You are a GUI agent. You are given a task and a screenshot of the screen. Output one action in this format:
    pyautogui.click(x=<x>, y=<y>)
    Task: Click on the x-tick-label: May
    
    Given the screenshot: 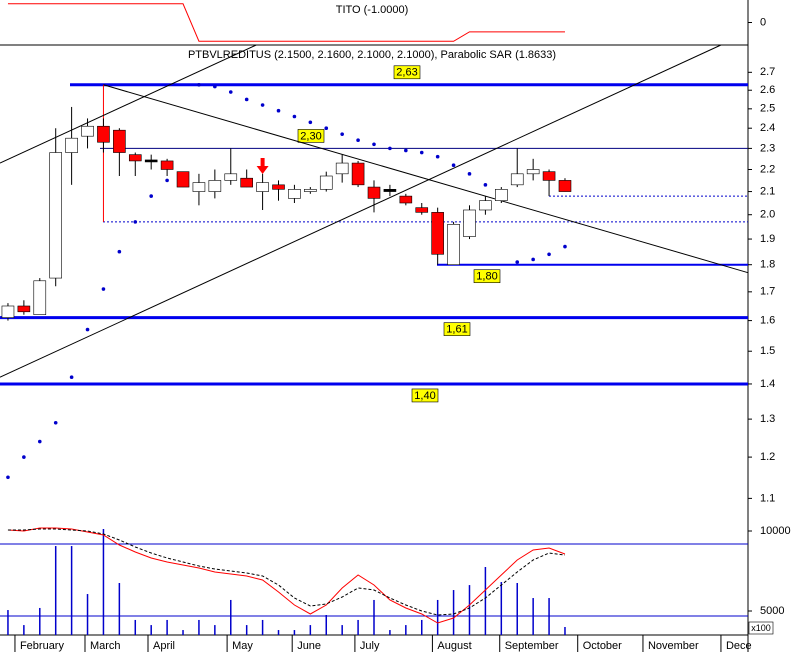 What is the action you would take?
    pyautogui.click(x=242, y=646)
    